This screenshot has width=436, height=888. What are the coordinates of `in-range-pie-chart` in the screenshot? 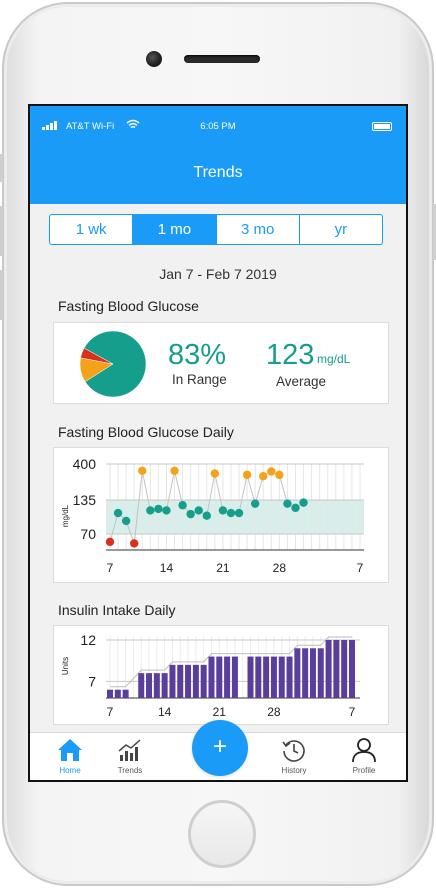 It's located at (113, 364).